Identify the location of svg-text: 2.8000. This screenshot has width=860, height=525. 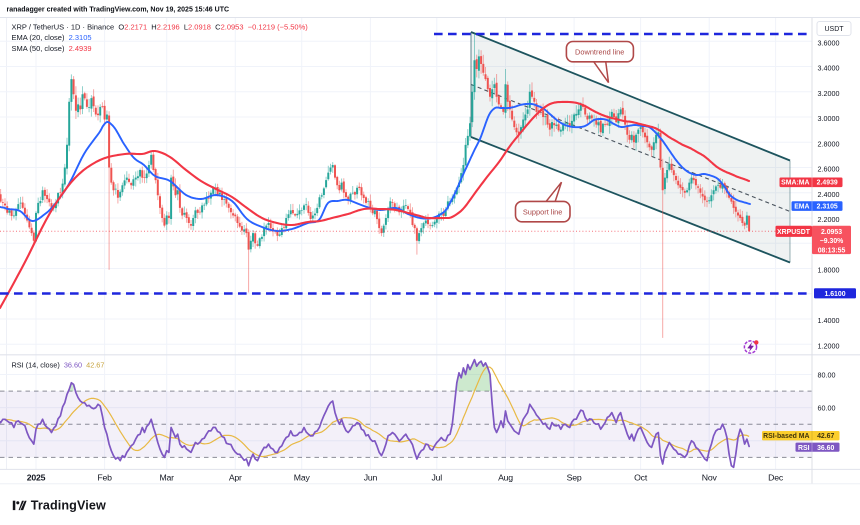
(829, 143).